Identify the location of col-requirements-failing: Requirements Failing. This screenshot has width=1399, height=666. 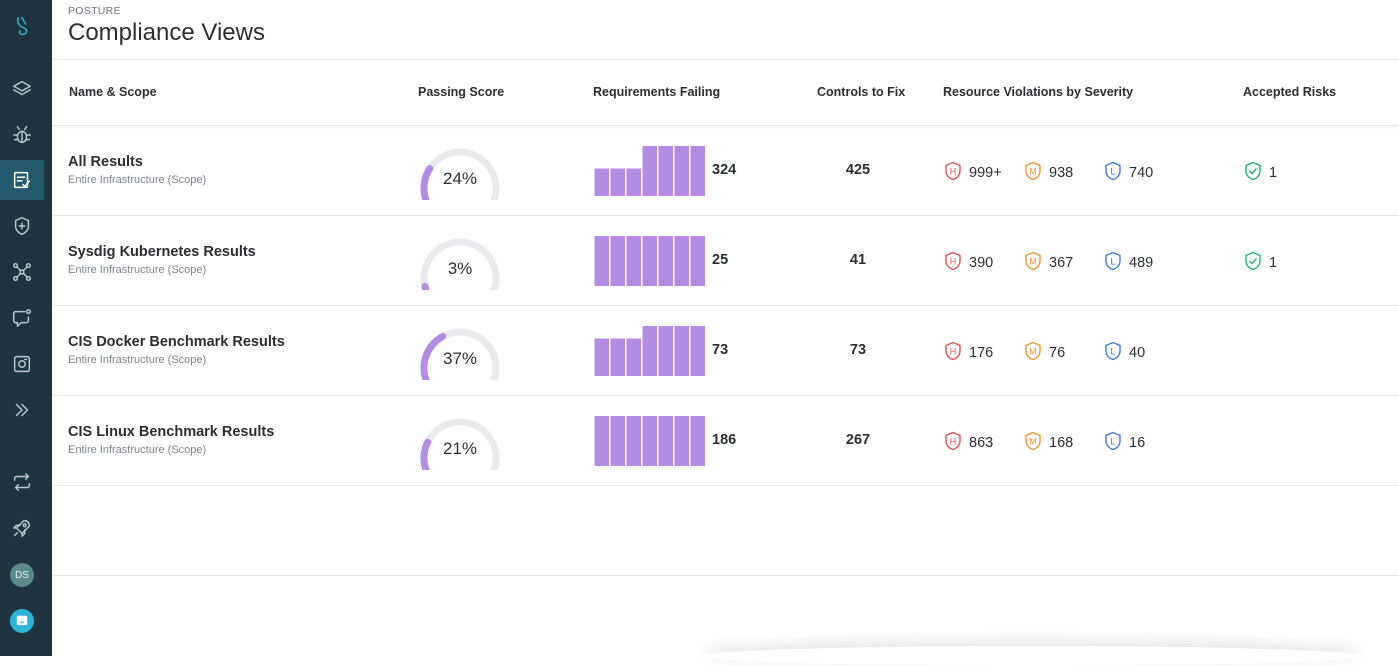
(657, 92).